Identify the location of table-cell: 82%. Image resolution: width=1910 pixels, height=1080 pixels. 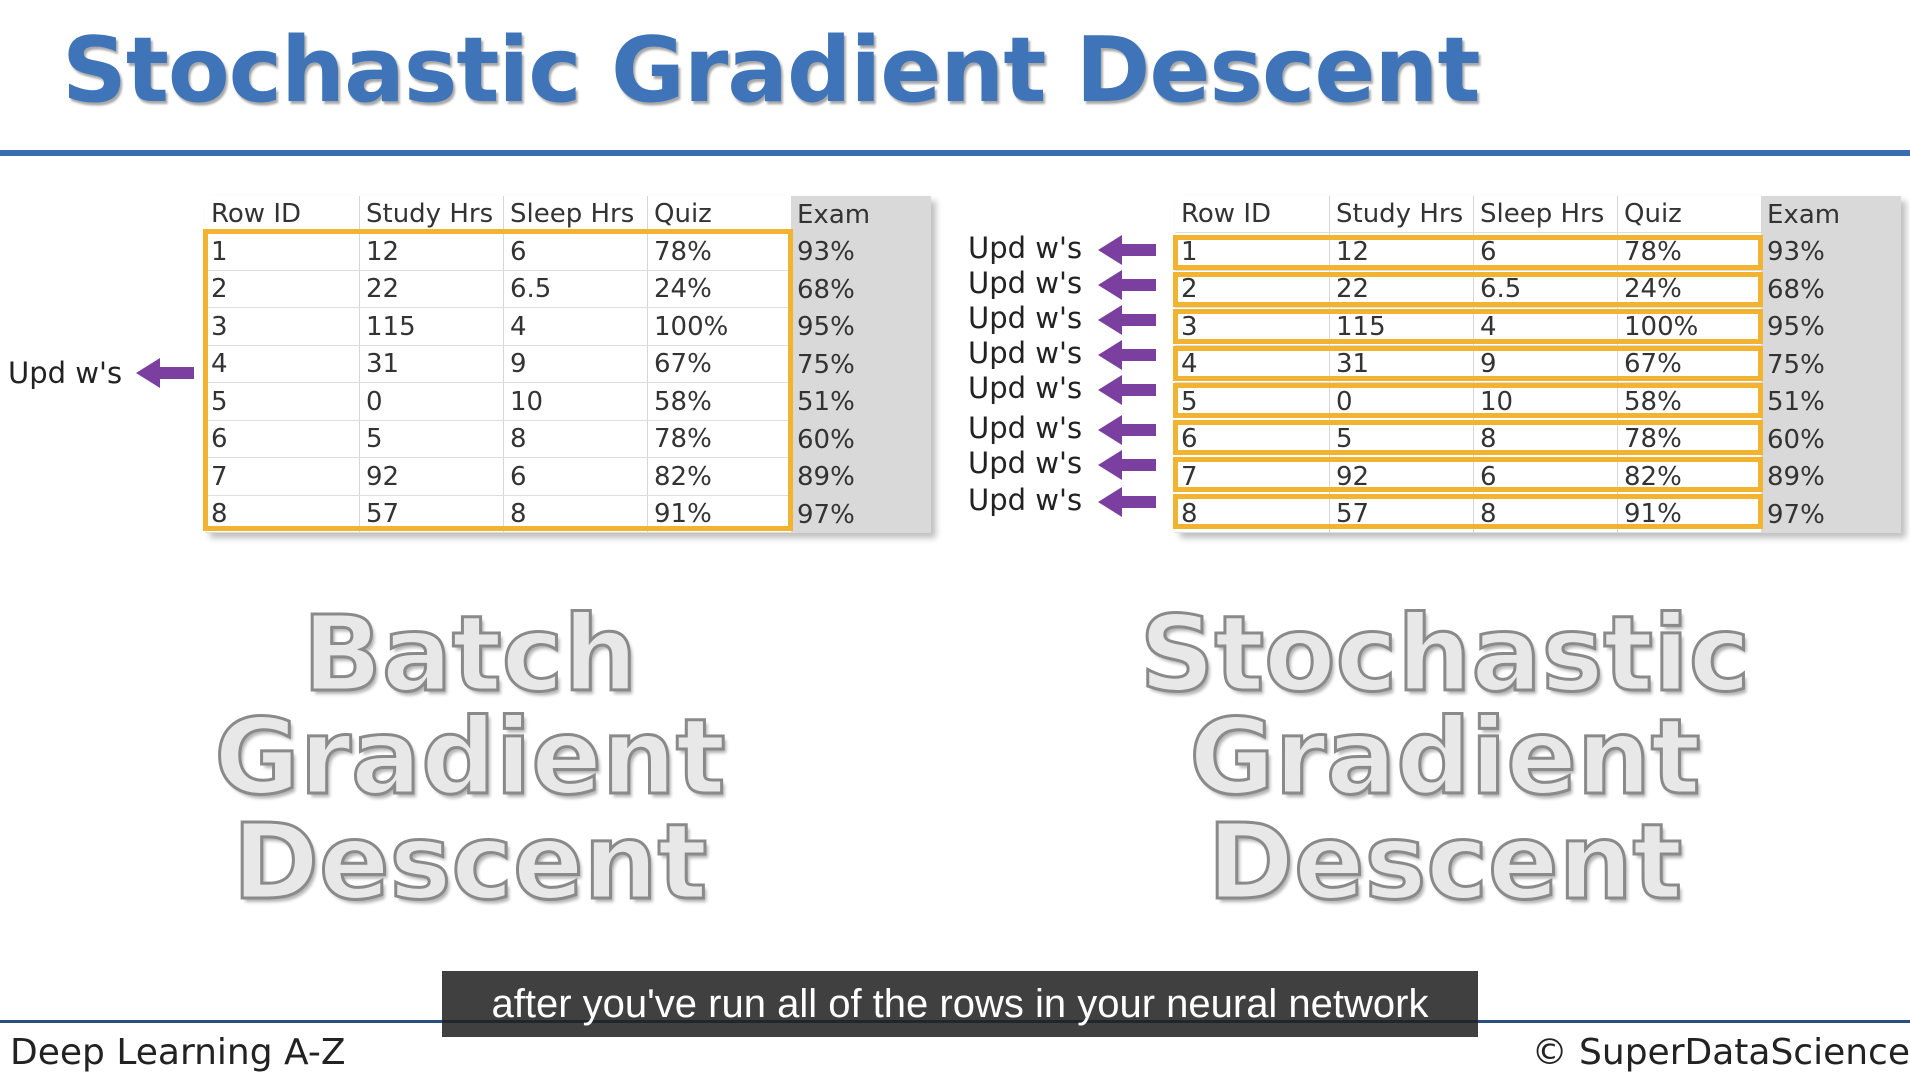
(719, 476).